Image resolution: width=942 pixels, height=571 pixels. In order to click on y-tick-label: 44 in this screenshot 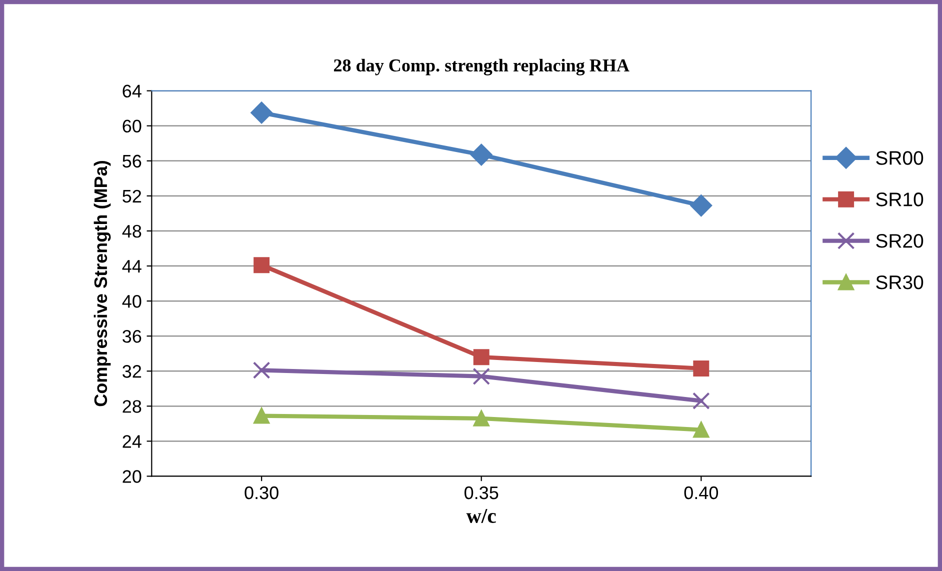, I will do `click(132, 266)`.